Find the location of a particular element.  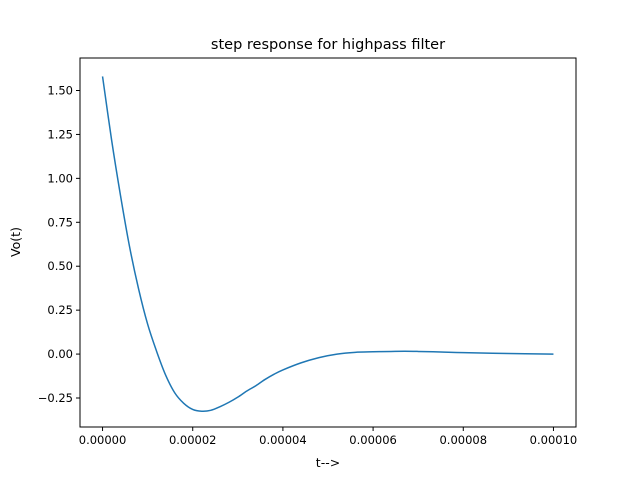

x-tick-label: 0.00010 is located at coordinates (554, 440).